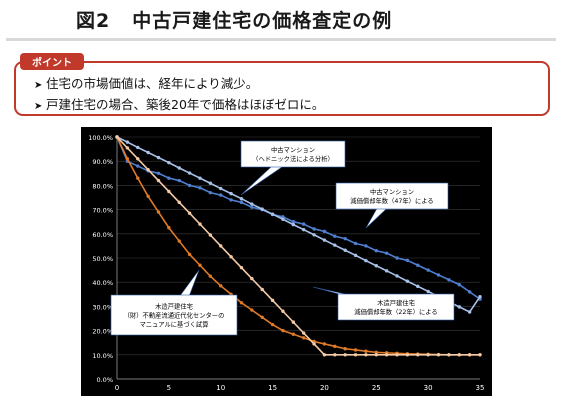 Image resolution: width=567 pixels, height=401 pixels. Describe the element at coordinates (395, 311) in the screenshot. I see `callout-text: 減価償却年数（22年）による` at that location.